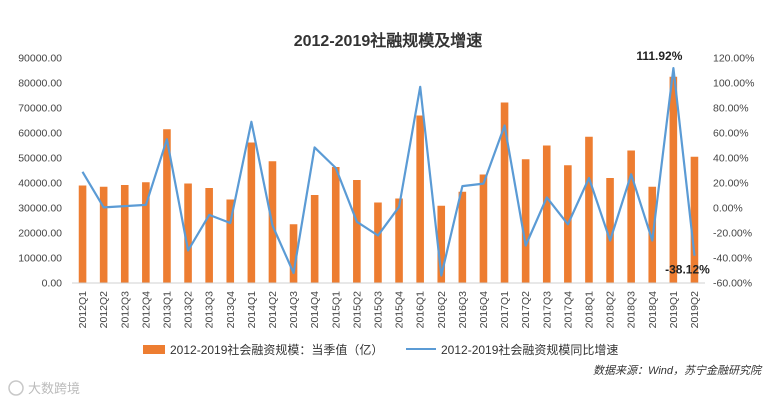 This screenshot has width=780, height=404. Describe the element at coordinates (732, 259) in the screenshot. I see `right-axis-tick-label: -40.00%` at that location.